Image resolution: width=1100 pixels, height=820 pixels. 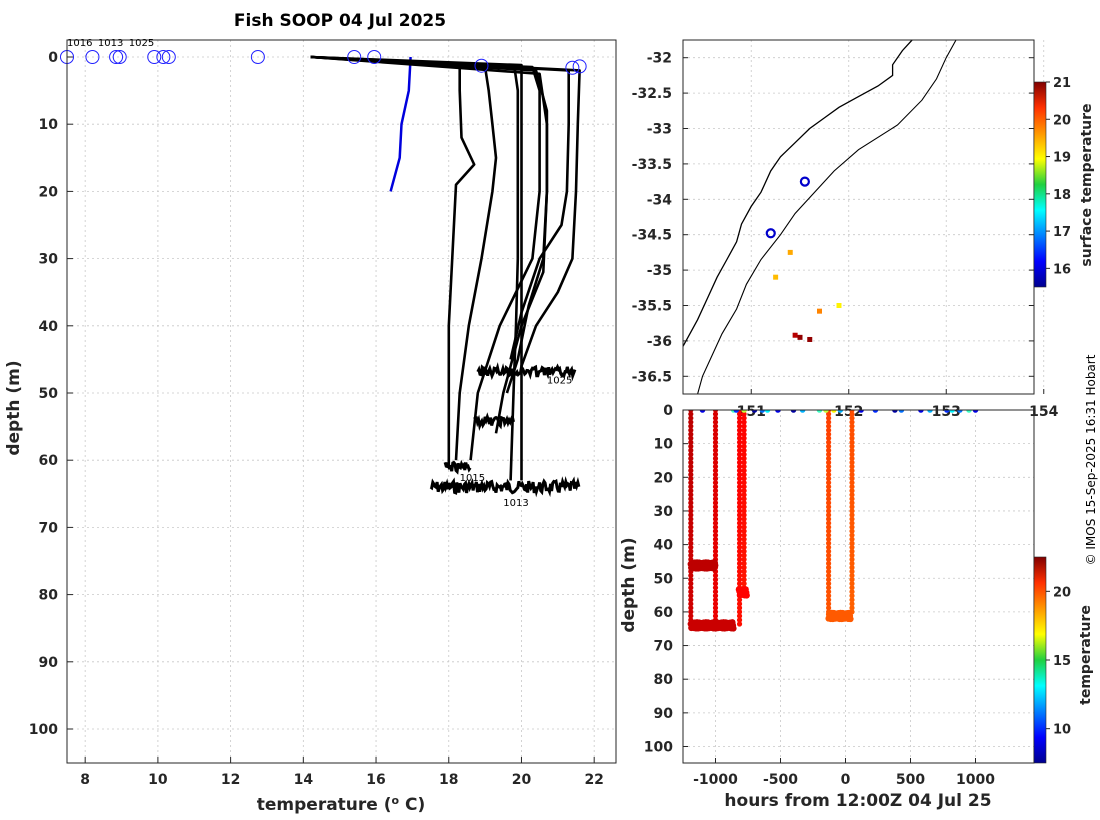 I want to click on map-shelf-line, so click(x=827, y=217).